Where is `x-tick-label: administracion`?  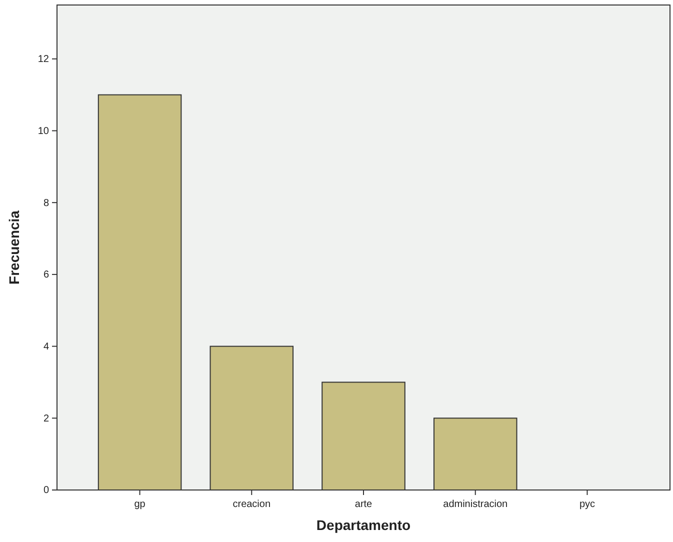 x-tick-label: administracion is located at coordinates (475, 504).